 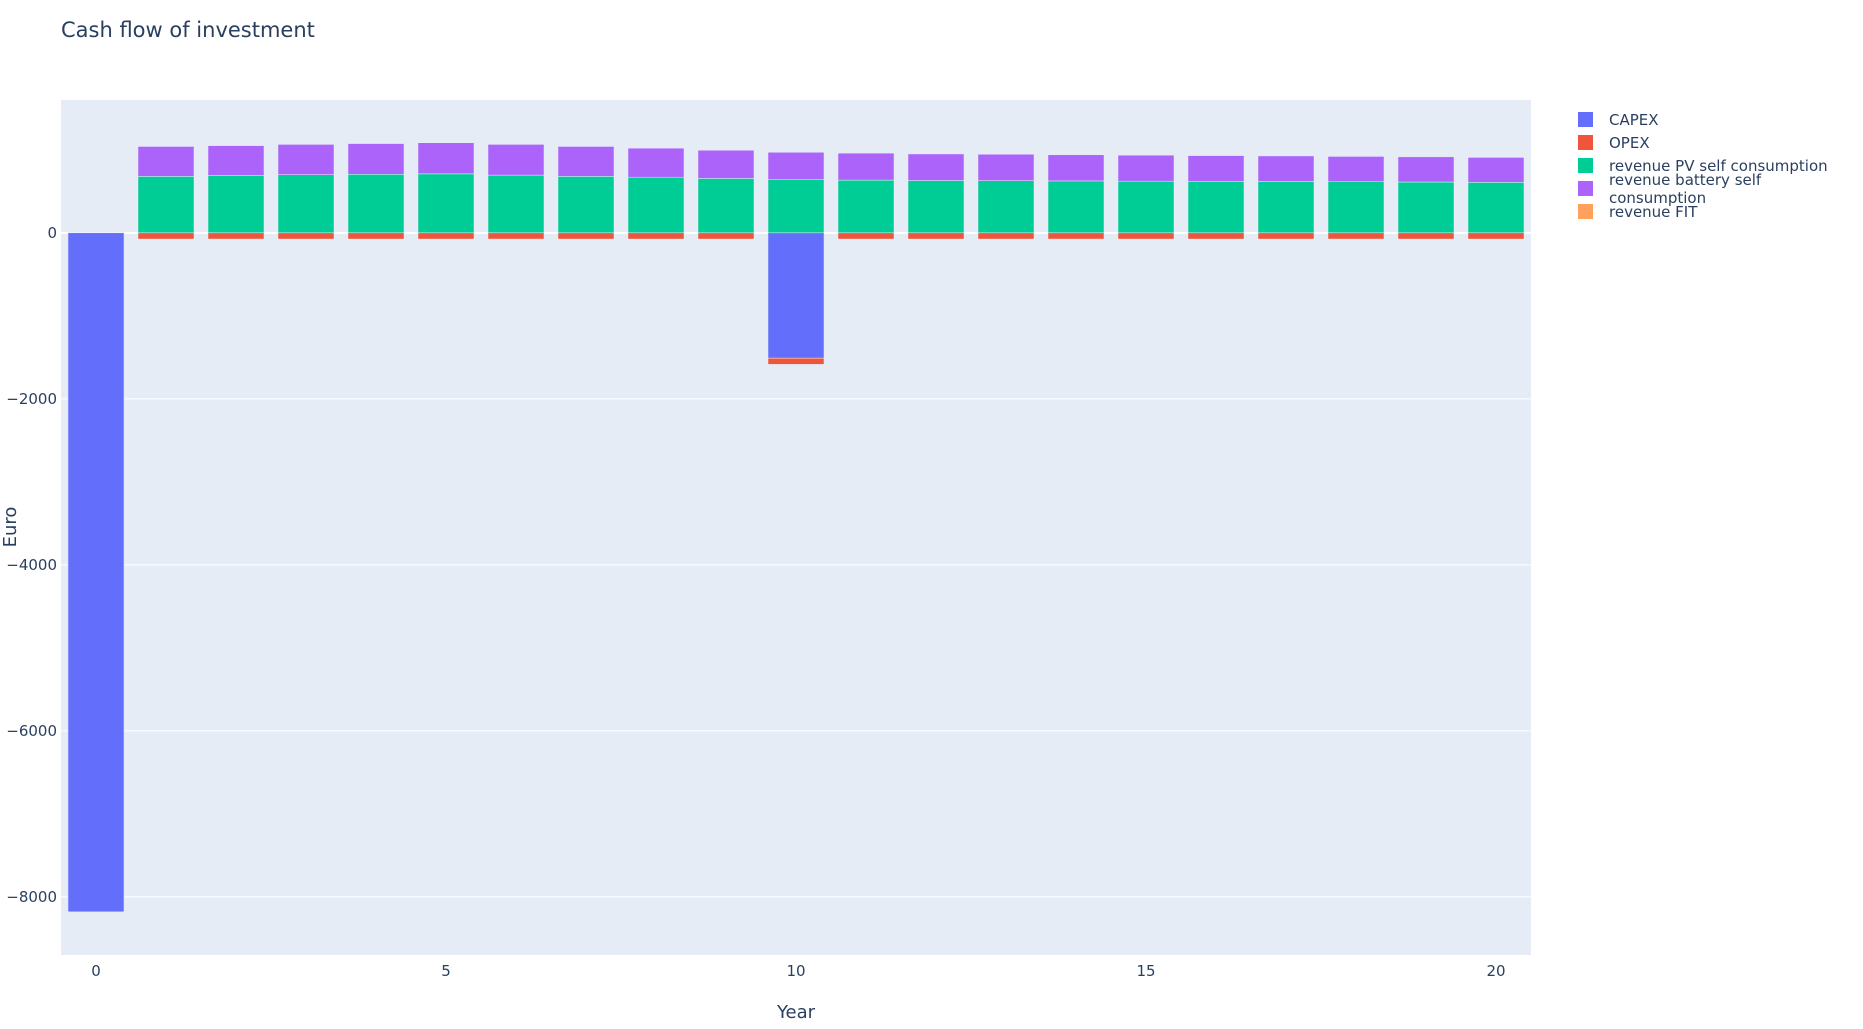 I want to click on y-tick-label: −6000, so click(x=31, y=731).